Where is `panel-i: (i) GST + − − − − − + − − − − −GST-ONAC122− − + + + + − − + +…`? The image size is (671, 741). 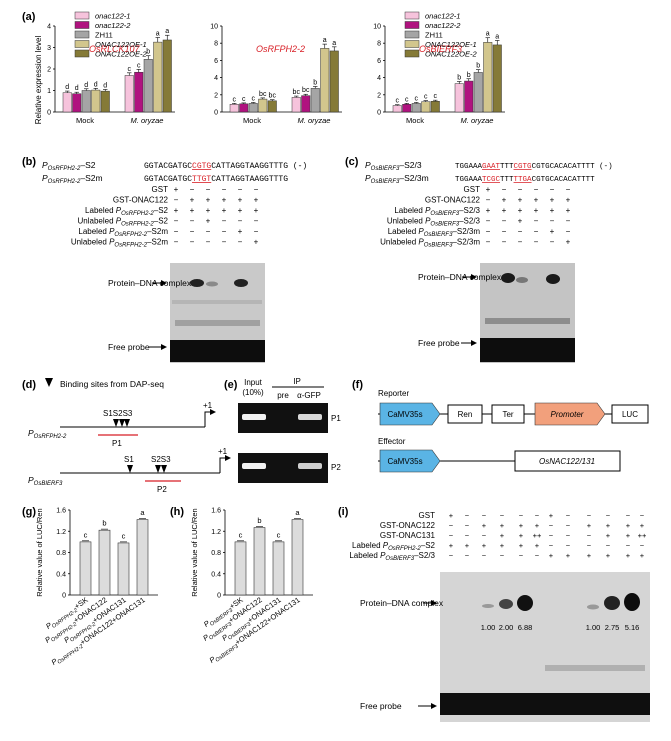
panel-i: (i) GST + − − − − − + − − − − −GST-ONAC122− − + + + + − − + +… is located at coordinates (494, 614).